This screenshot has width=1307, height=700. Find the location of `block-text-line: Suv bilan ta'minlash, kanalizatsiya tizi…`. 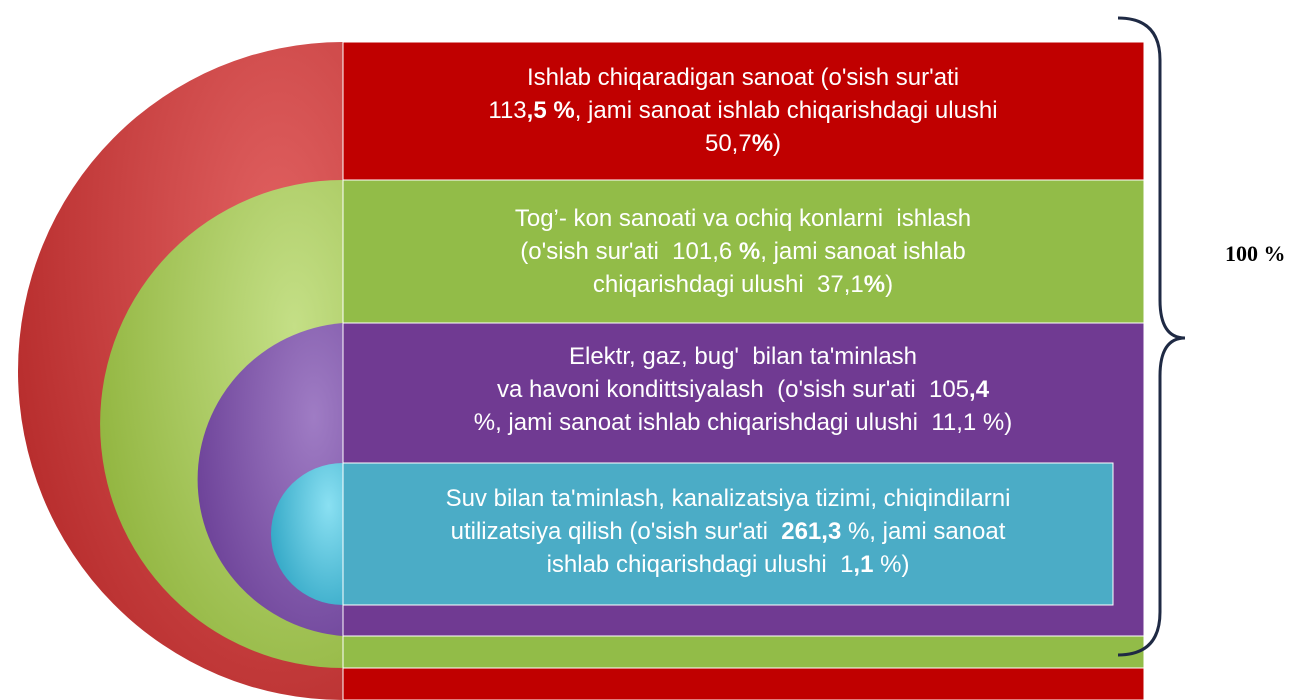

block-text-line: Suv bilan ta'minlash, kanalizatsiya tizi… is located at coordinates (728, 498).